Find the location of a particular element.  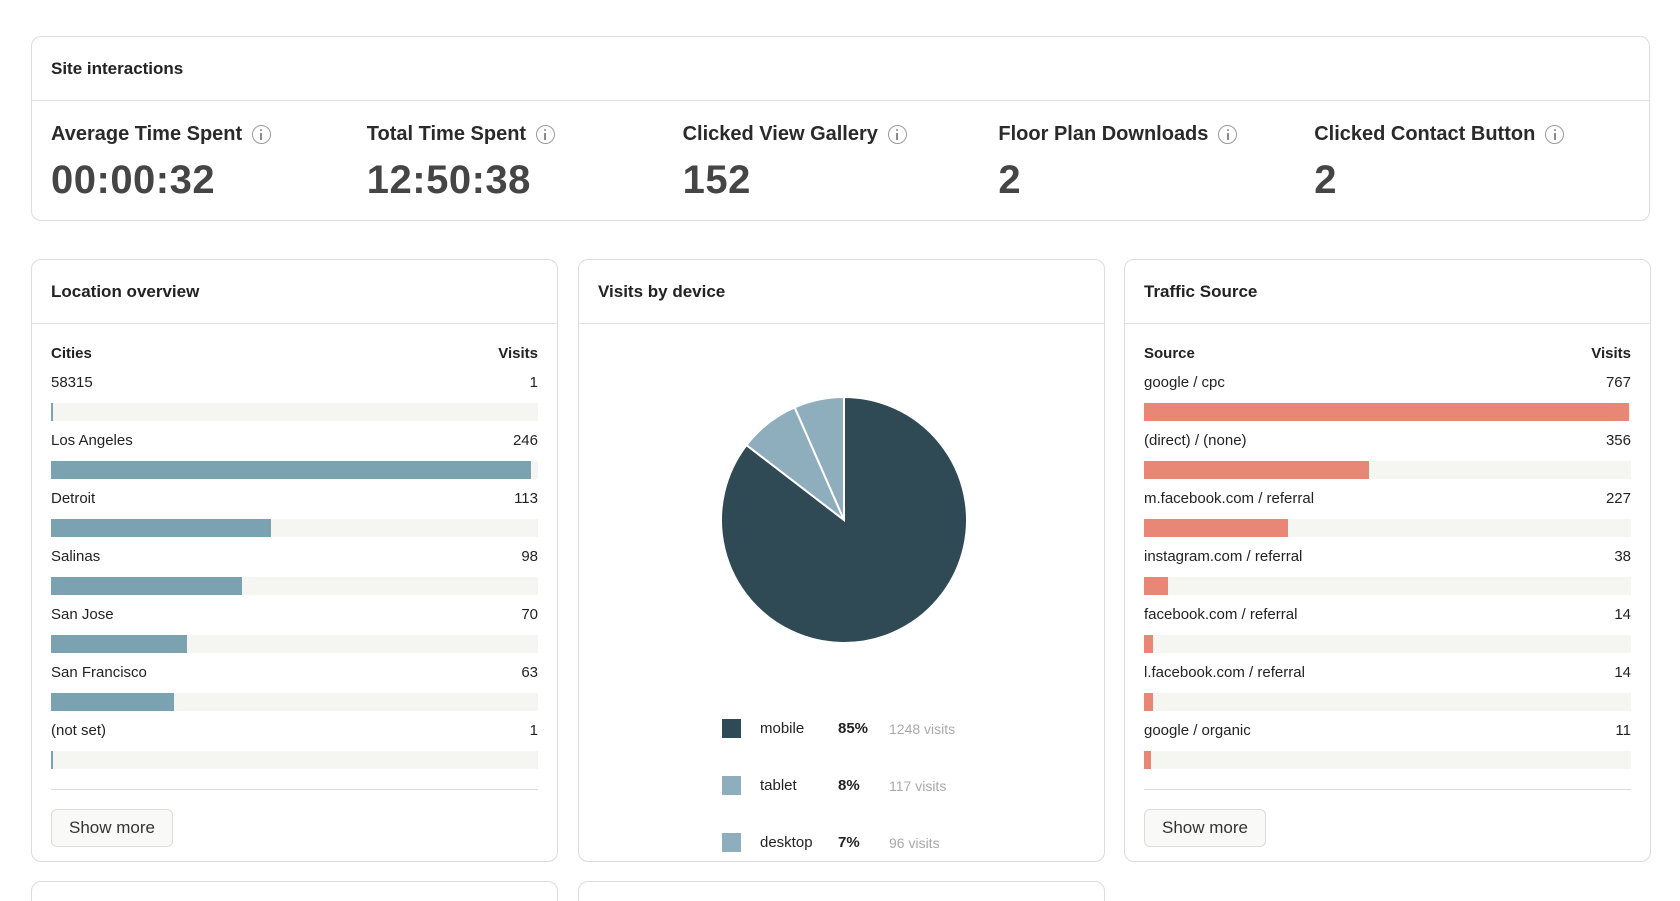

legend-percent: 85% is located at coordinates (853, 728).